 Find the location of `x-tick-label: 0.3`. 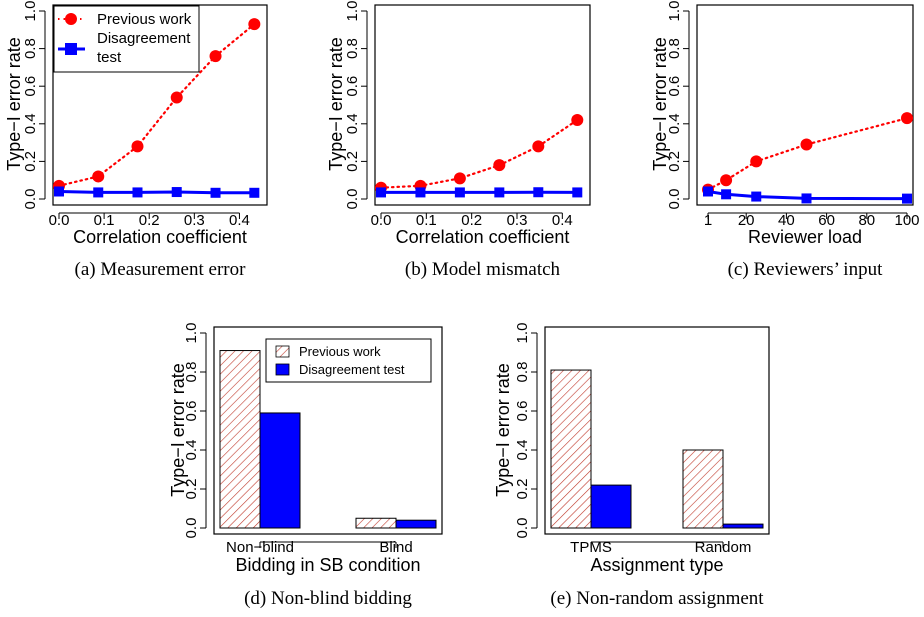

x-tick-label: 0.3 is located at coordinates (194, 220).